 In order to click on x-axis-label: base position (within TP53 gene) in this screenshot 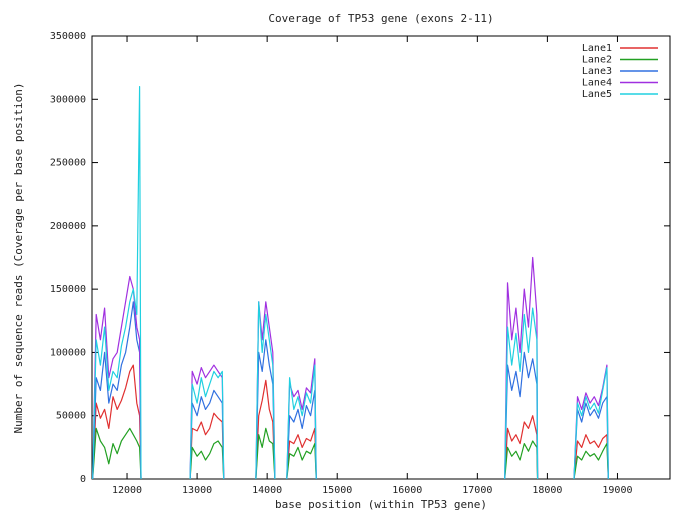, I will do `click(381, 504)`.